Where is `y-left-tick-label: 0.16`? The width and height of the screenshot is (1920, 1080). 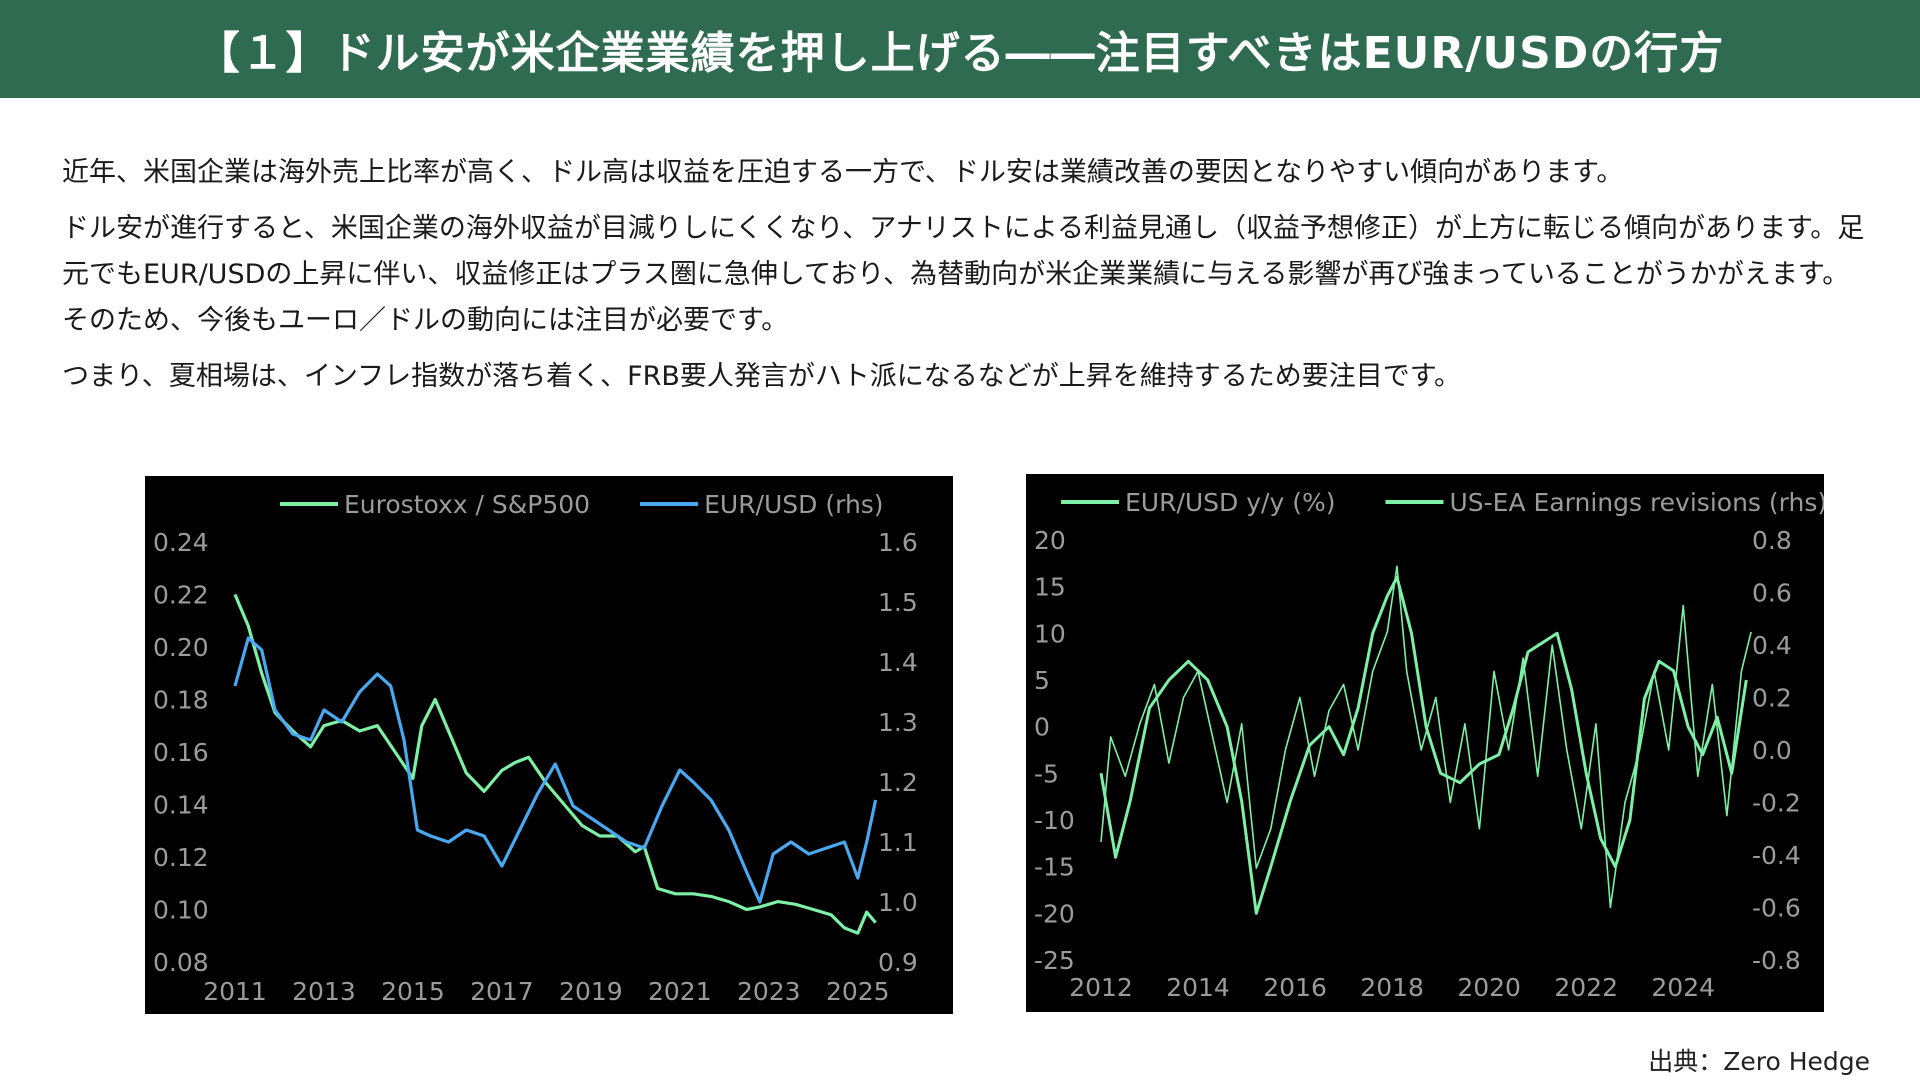
y-left-tick-label: 0.16 is located at coordinates (181, 752).